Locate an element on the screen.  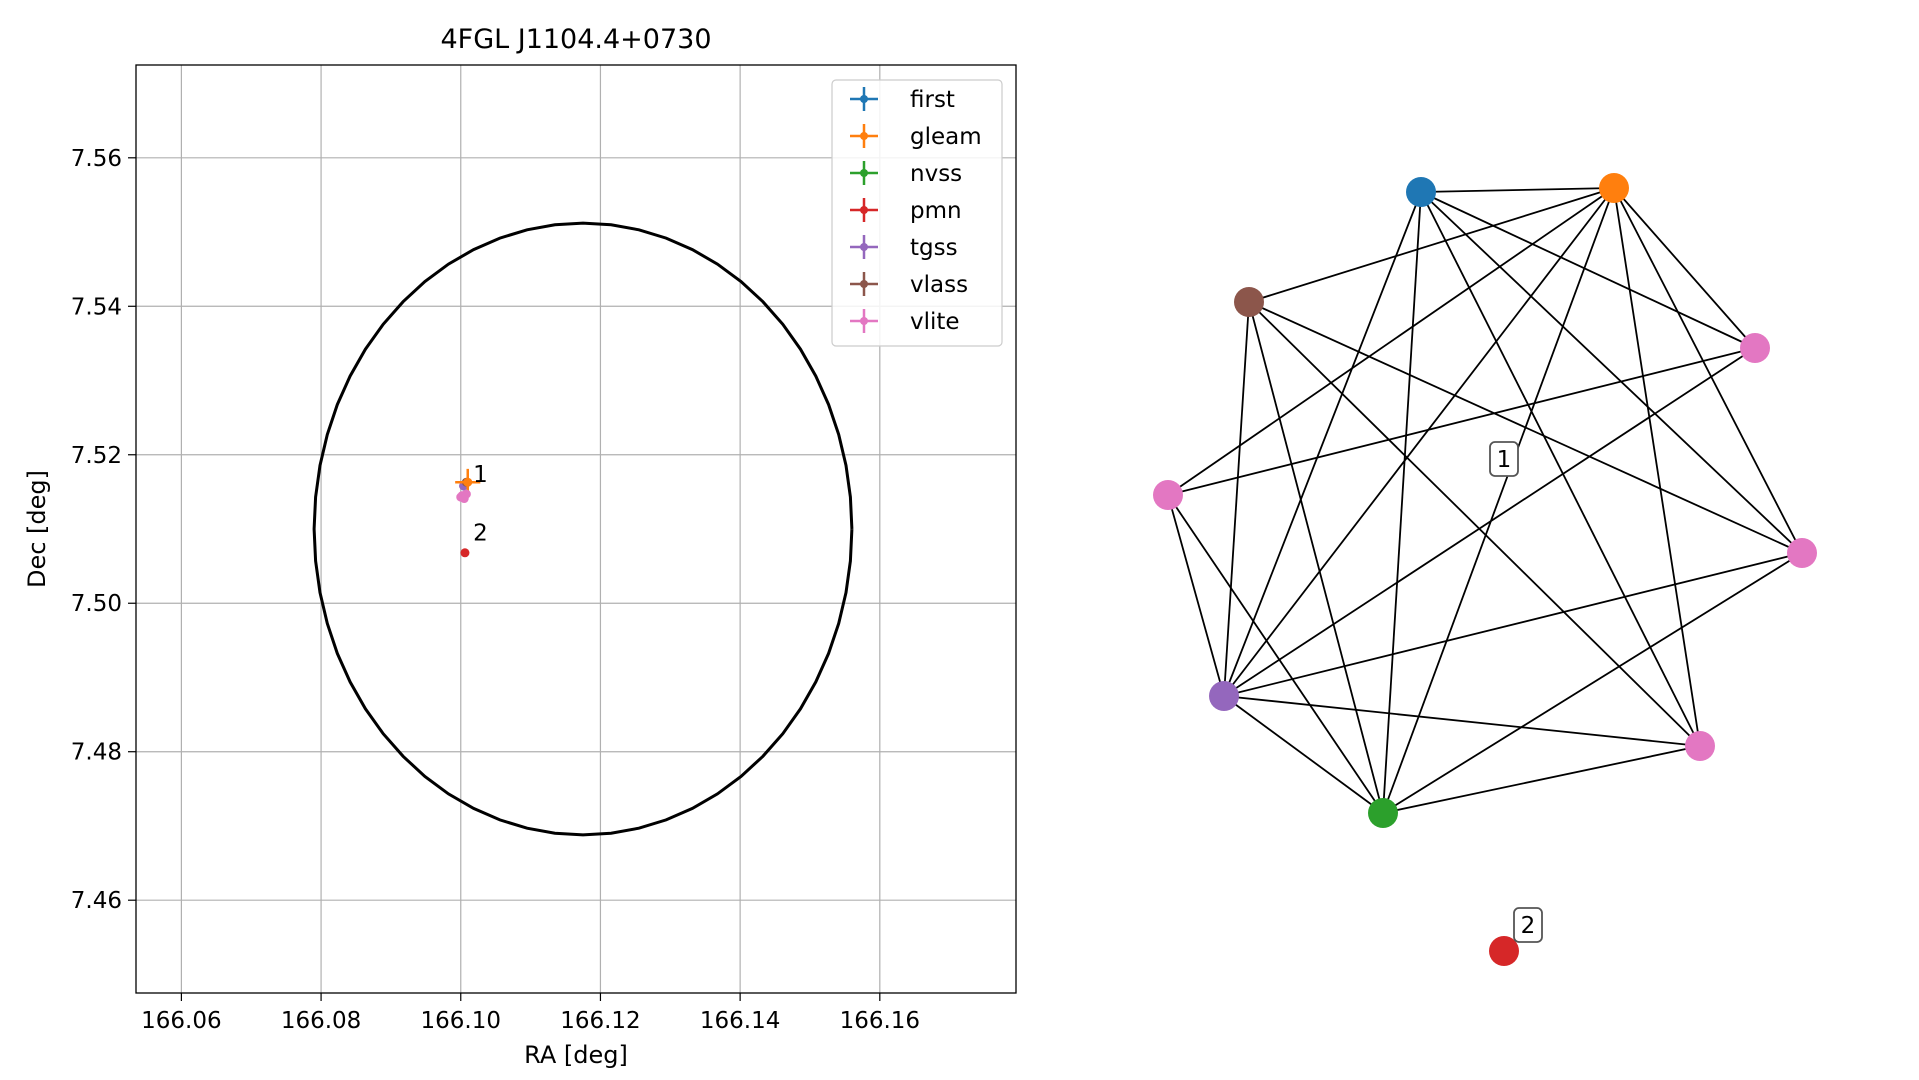
group-label: 1 is located at coordinates (1504, 459).